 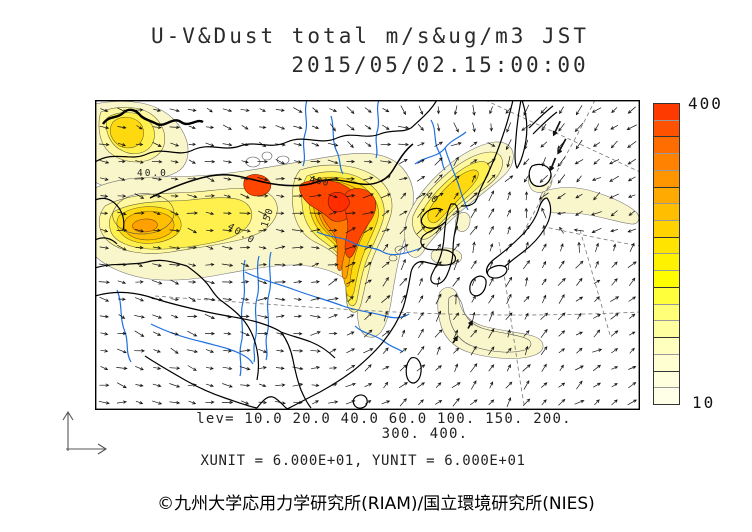 I want to click on axis-indicator, so click(x=85, y=432).